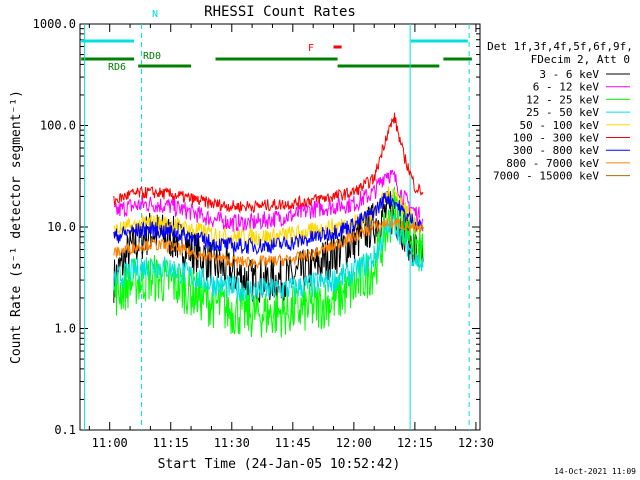 This screenshot has height=480, width=640. Describe the element at coordinates (552, 163) in the screenshot. I see `legend-label: 800 - 7000 keV` at that location.